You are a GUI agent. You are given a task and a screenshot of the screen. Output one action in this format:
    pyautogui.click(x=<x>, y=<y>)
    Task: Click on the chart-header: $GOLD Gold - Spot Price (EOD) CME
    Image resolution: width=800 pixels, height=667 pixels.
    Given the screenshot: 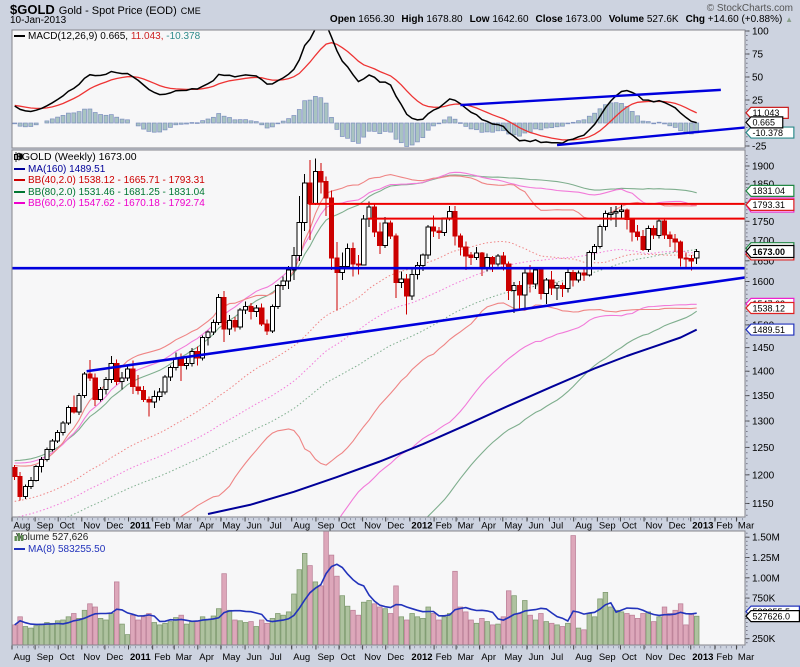 What is the action you would take?
    pyautogui.click(x=105, y=9)
    